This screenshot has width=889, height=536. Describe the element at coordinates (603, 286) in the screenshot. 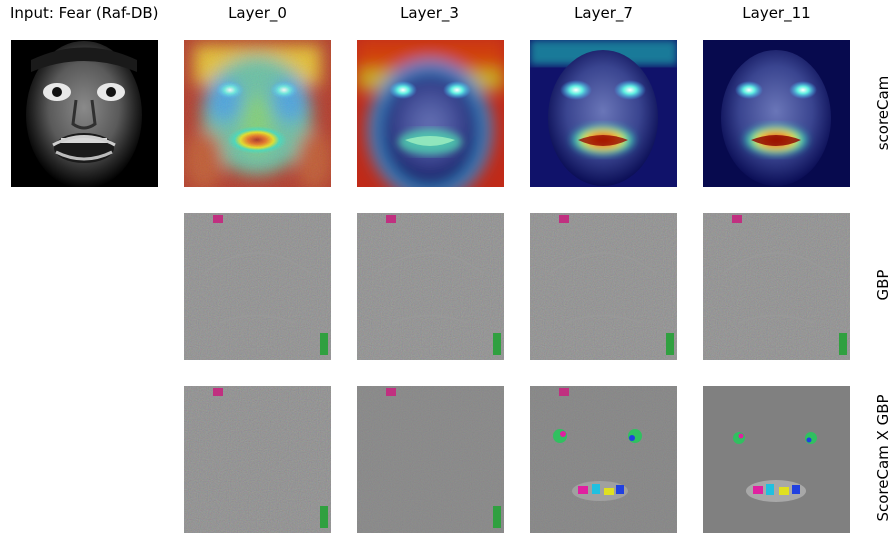

I see `gbp-layer-7-map` at that location.